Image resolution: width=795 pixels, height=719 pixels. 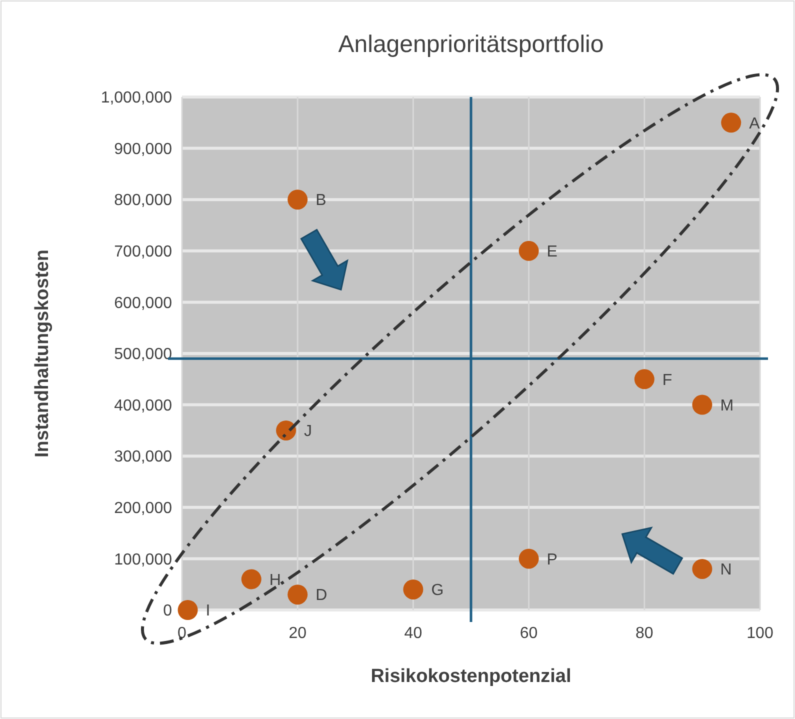 I want to click on x-tick-label: 0, so click(x=182, y=633).